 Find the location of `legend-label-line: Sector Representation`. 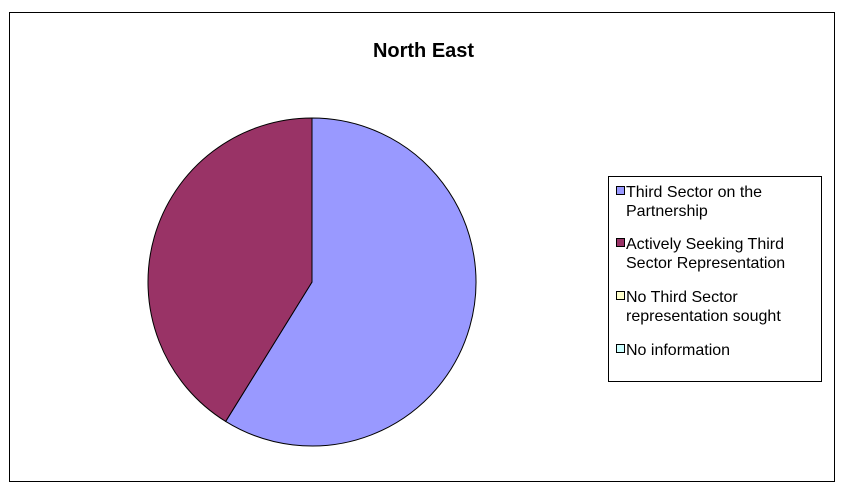

legend-label-line: Sector Representation is located at coordinates (723, 263).